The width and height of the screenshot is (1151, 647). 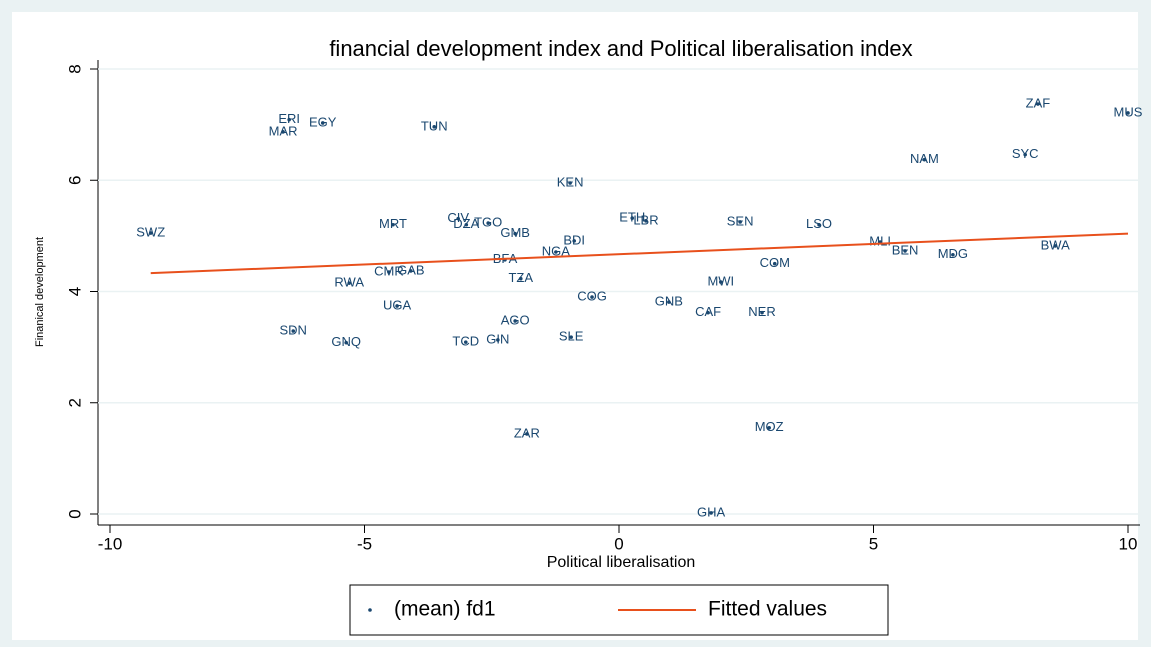 I want to click on point-label: NER, so click(x=761, y=311).